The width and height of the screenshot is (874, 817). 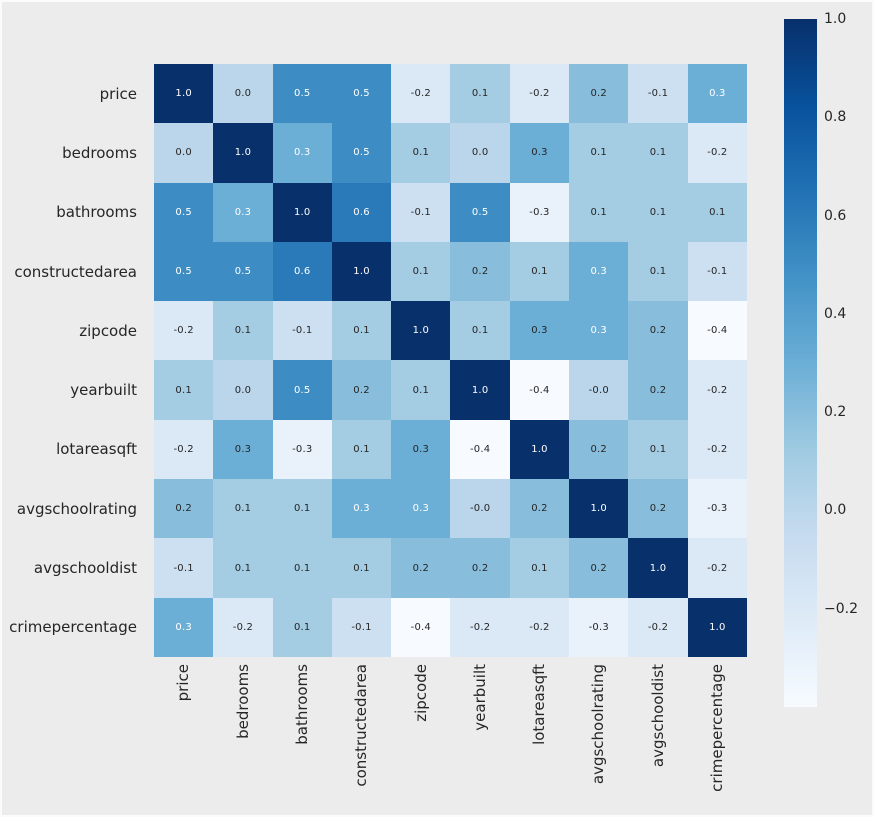 I want to click on heatmap-cell-crimepercentage-avgschoolrating: -0.3, so click(x=599, y=627).